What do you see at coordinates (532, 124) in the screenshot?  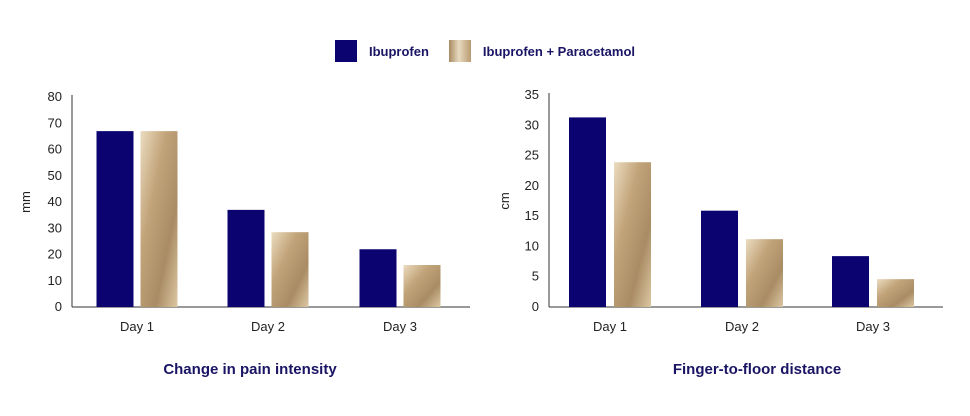 I see `distance-y-tick-label: 30` at bounding box center [532, 124].